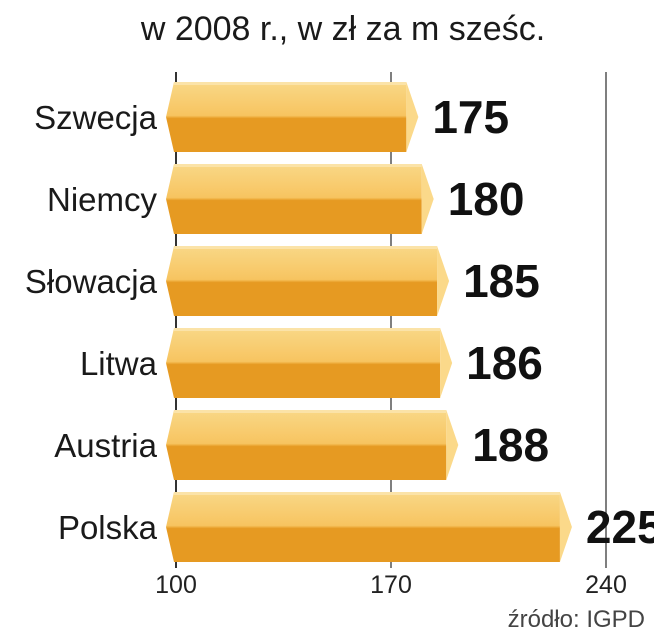 The width and height of the screenshot is (654, 640). What do you see at coordinates (606, 585) in the screenshot?
I see `x-tick-label: 240` at bounding box center [606, 585].